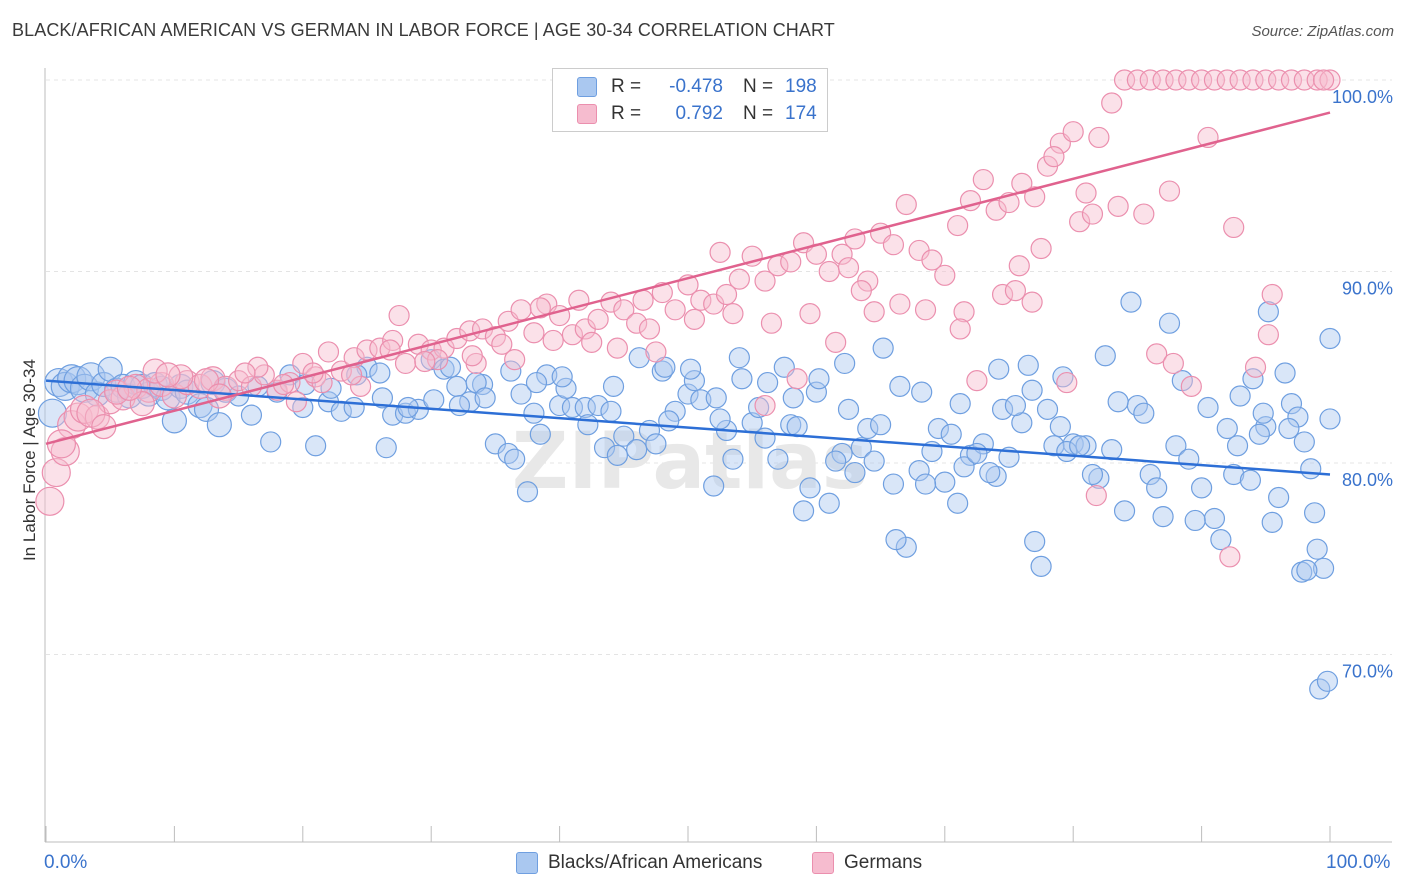 This screenshot has height=892, width=1406. What do you see at coordinates (690, 100) in the screenshot?
I see `correlation-legend: R = -0.478 N = 198 R = 0.792 N = 174` at bounding box center [690, 100].